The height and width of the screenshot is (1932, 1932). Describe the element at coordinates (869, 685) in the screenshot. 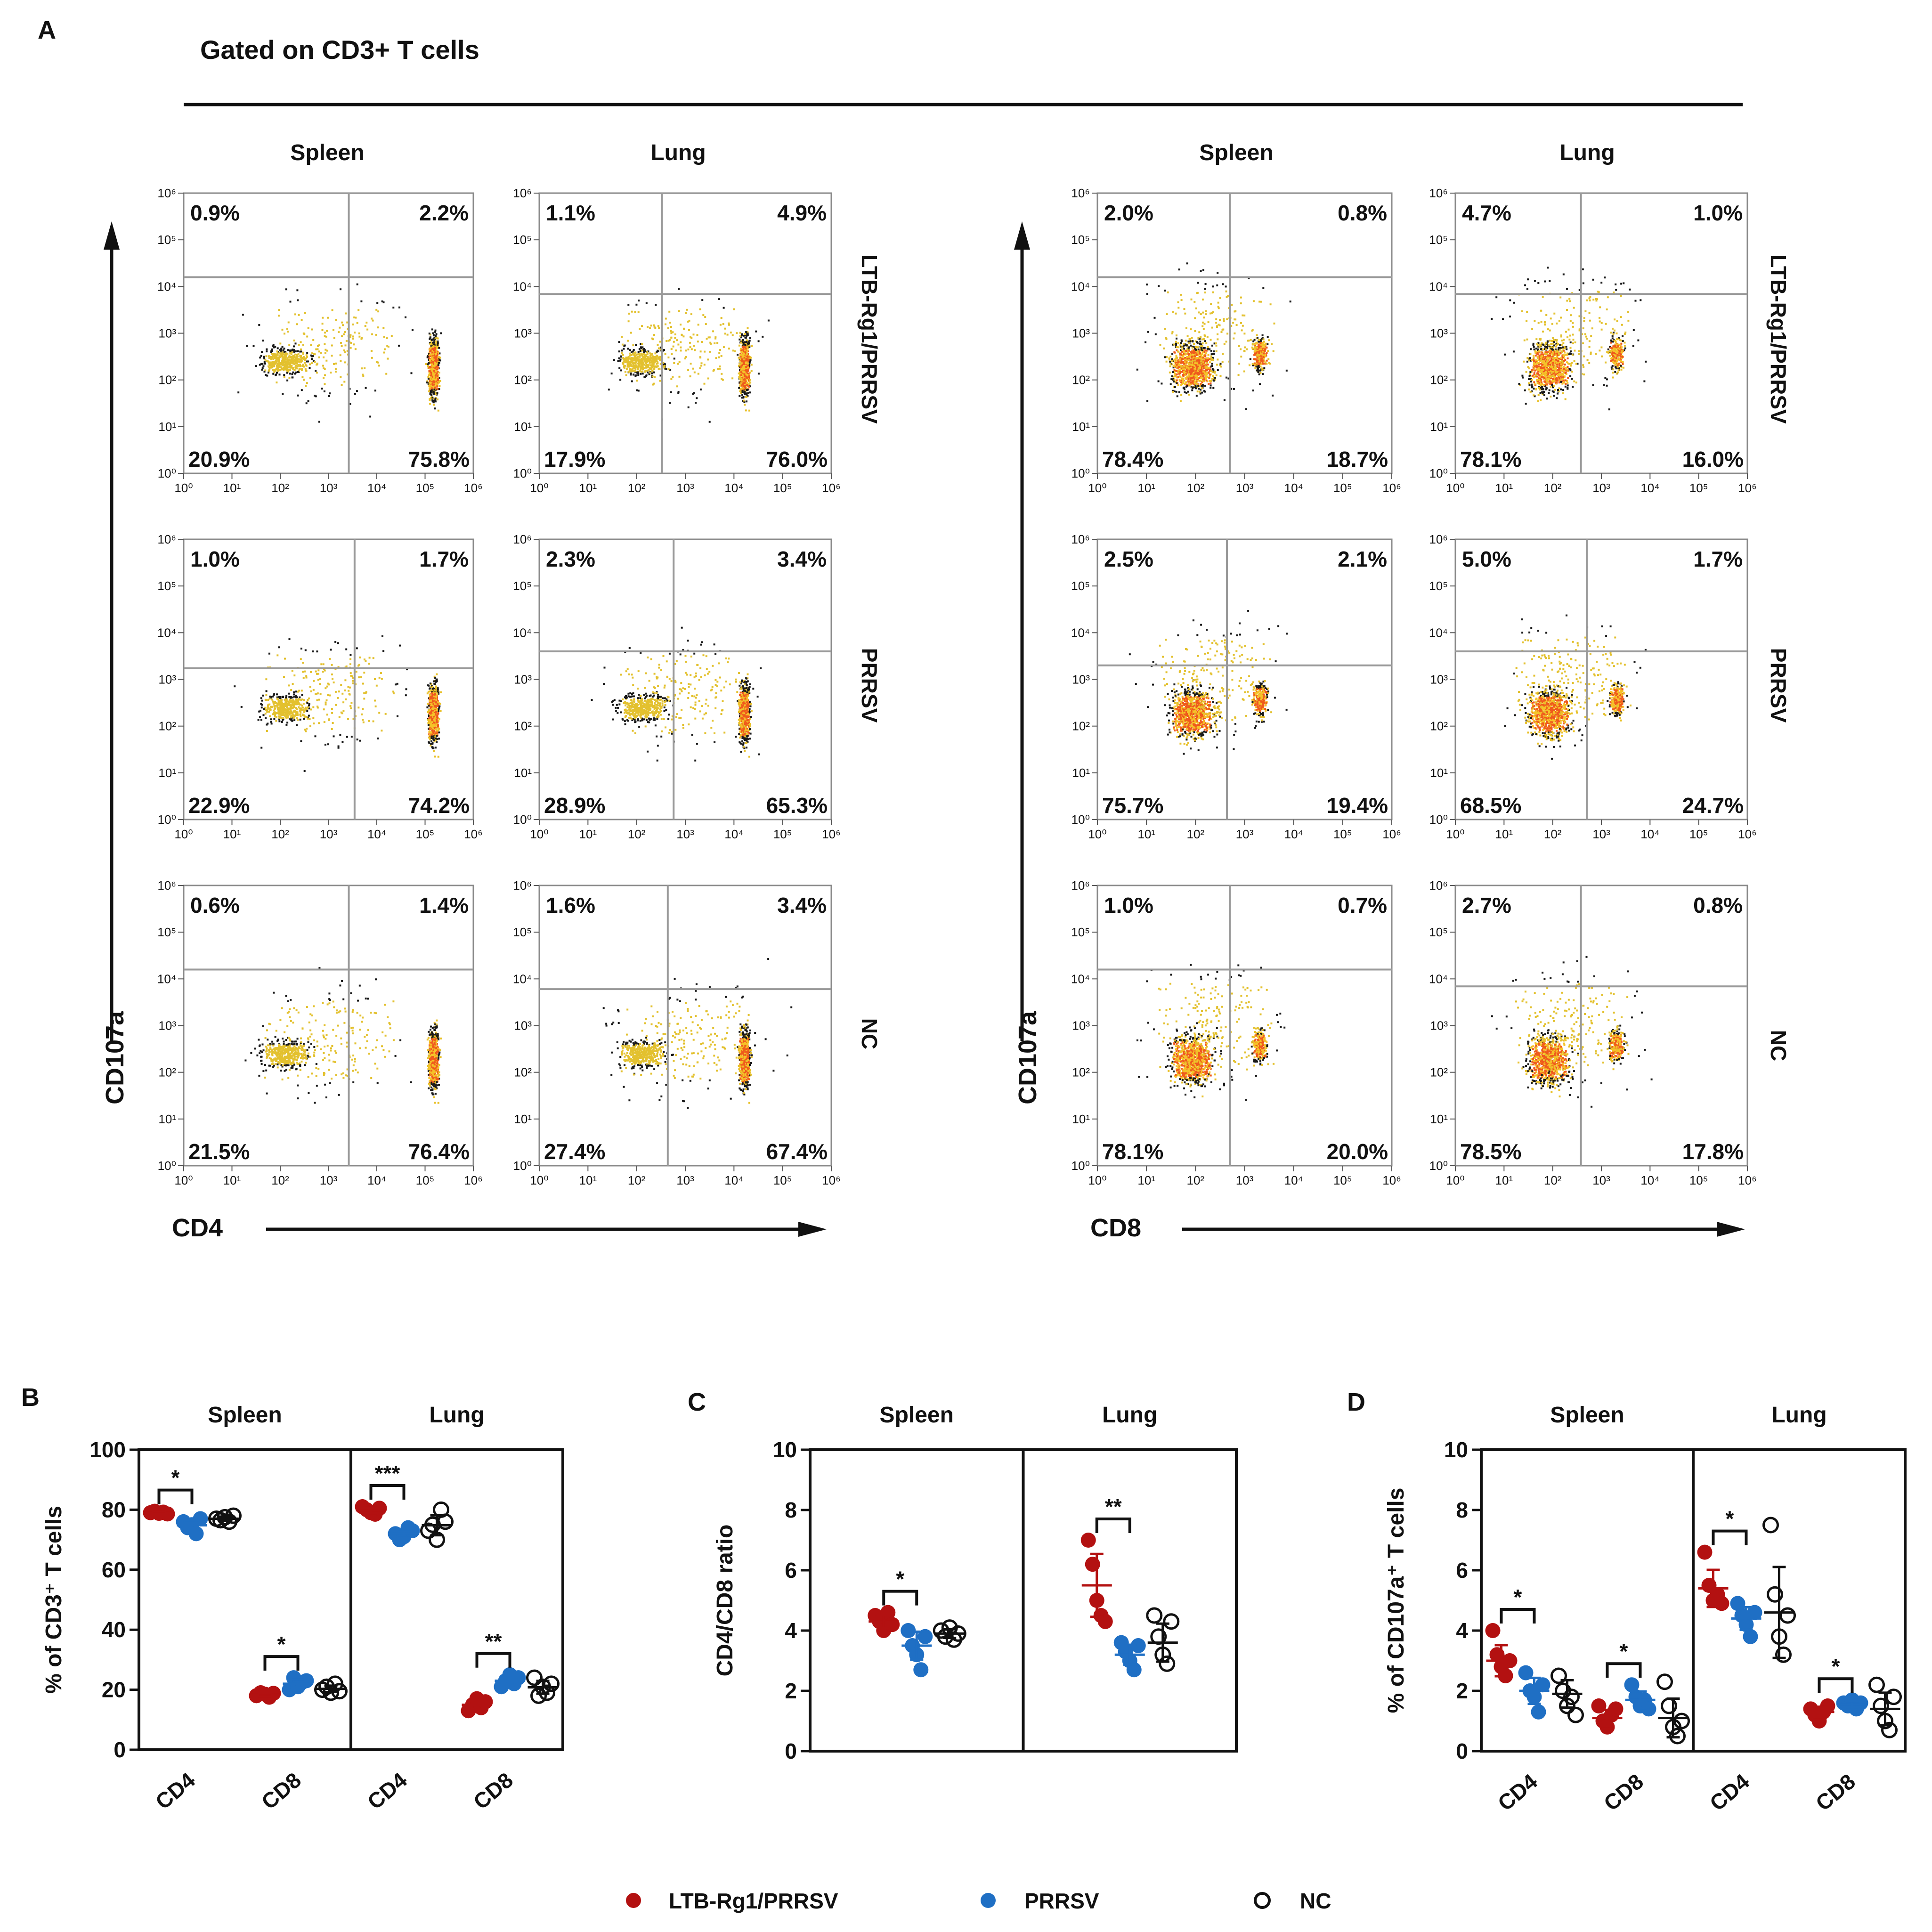

I see `row-label-a-2: PRRSV` at that location.